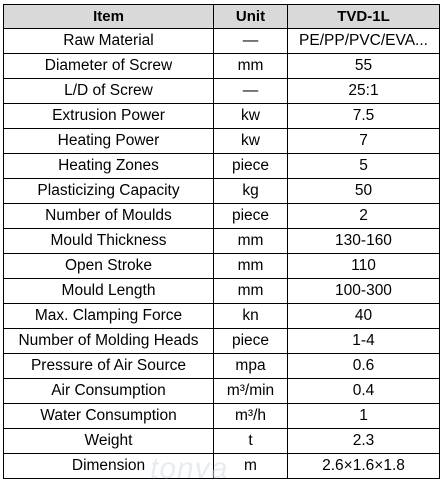 The image size is (443, 486). What do you see at coordinates (108, 166) in the screenshot?
I see `item-cell: Heating Zones` at bounding box center [108, 166].